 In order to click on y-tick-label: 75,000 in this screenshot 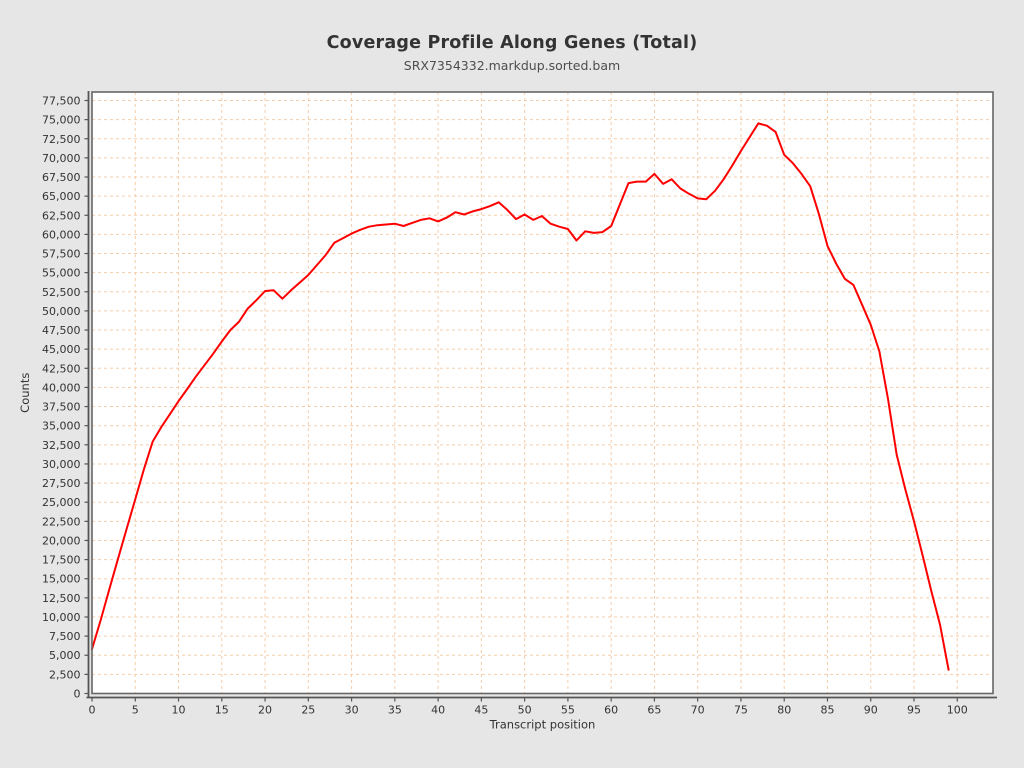, I will do `click(61, 120)`.